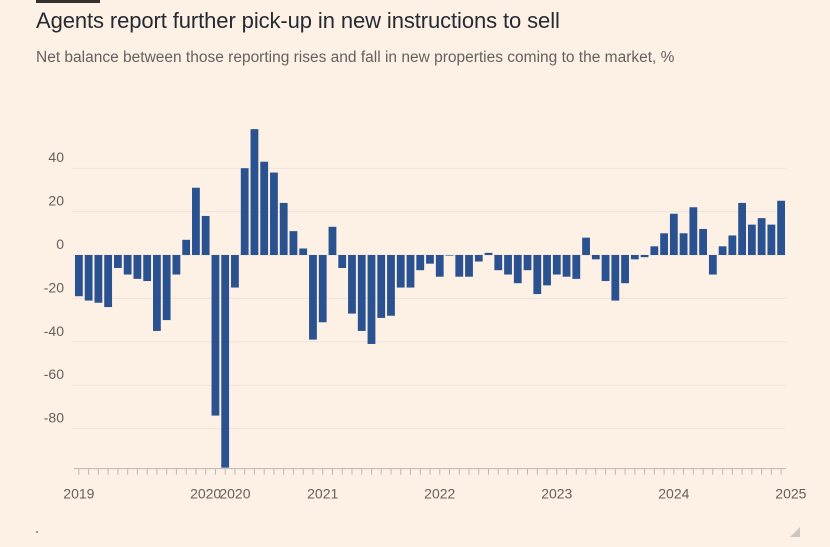  I want to click on y-tick-label: 0, so click(60, 244).